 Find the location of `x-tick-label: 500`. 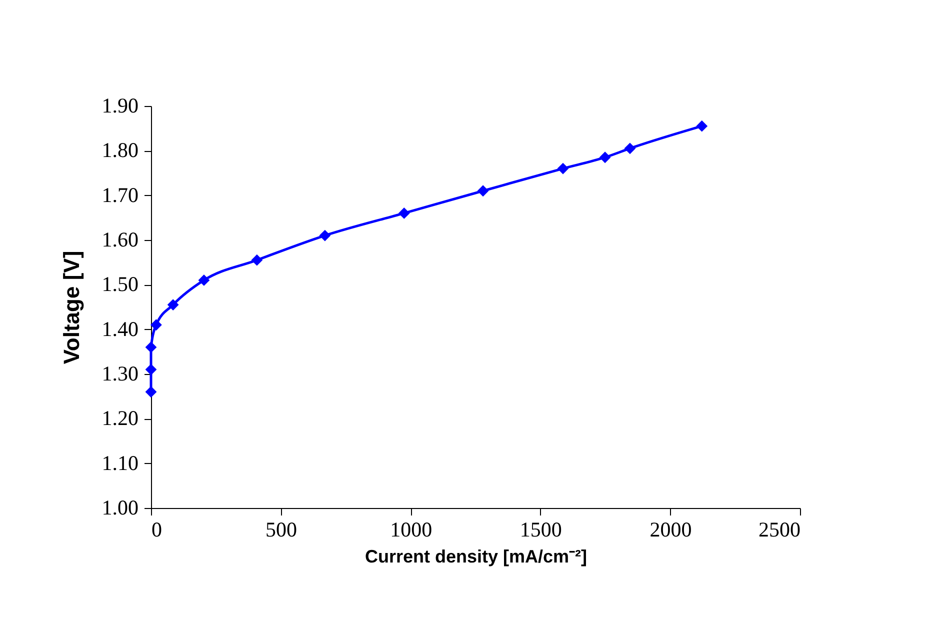

x-tick-label: 500 is located at coordinates (282, 530).